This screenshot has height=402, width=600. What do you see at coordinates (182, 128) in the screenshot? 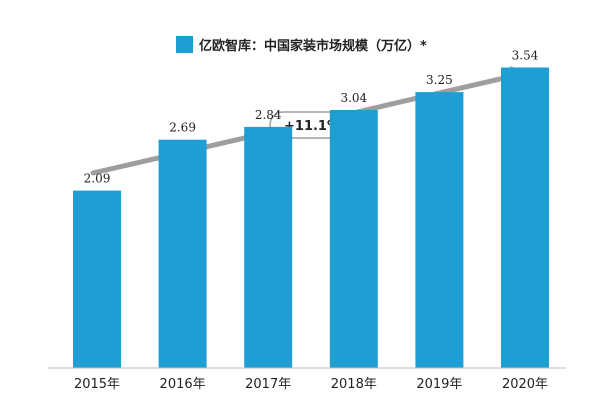
I see `value-label-2016年: 2.69` at bounding box center [182, 128].